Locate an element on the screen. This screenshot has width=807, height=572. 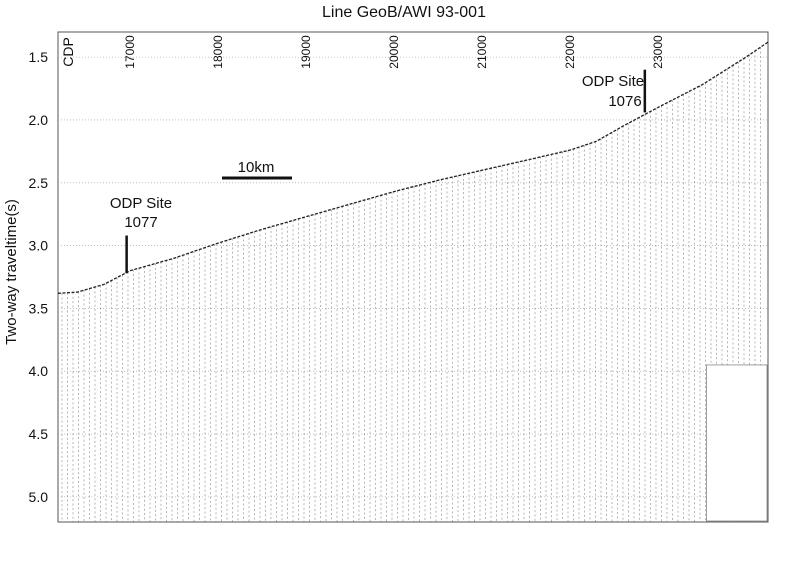
x-tick-label: 21000 is located at coordinates (482, 52).